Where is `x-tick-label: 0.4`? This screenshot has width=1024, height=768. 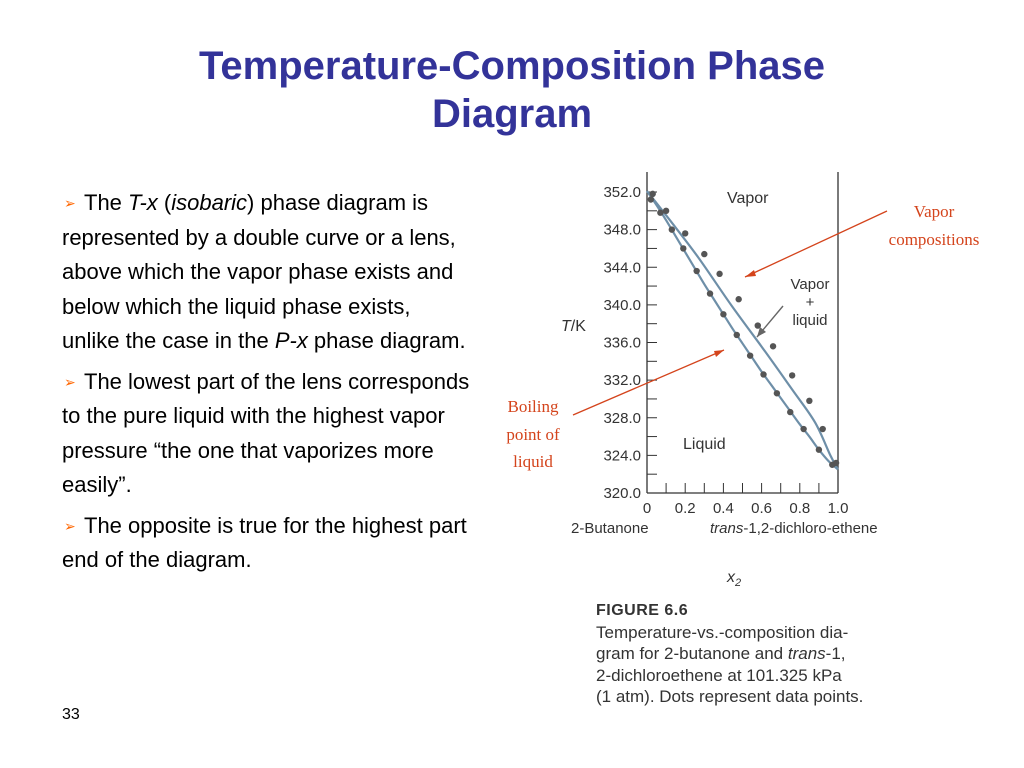
x-tick-label: 0.4 is located at coordinates (723, 508).